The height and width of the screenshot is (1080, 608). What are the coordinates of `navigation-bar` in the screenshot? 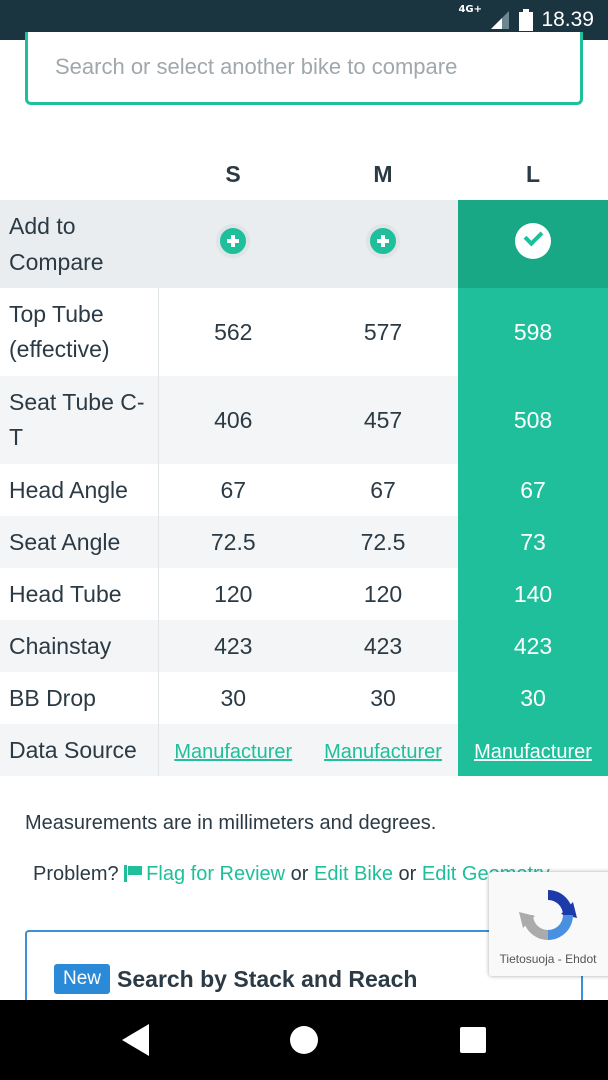 It's located at (304, 1040).